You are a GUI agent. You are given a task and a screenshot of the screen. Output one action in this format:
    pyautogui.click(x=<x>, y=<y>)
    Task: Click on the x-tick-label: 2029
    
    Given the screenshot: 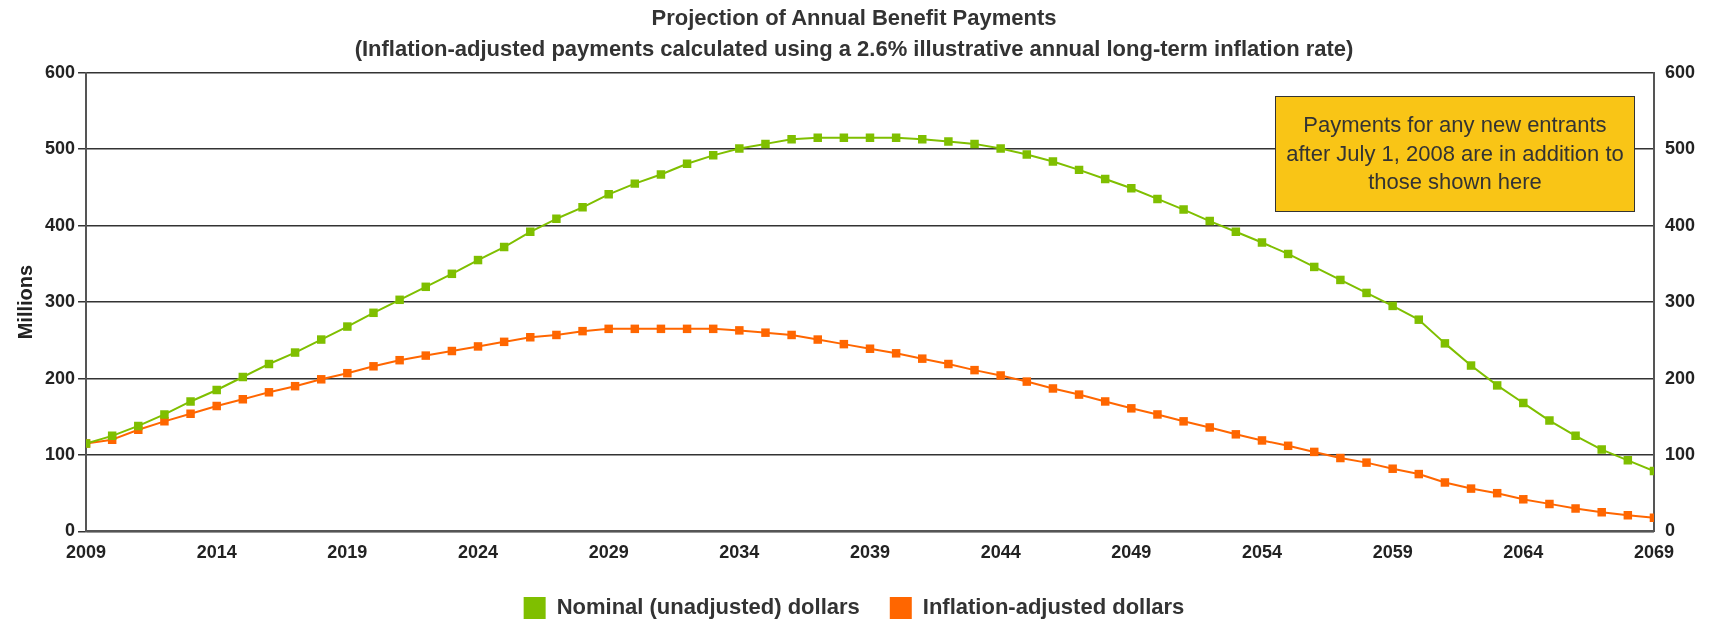 What is the action you would take?
    pyautogui.click(x=608, y=552)
    